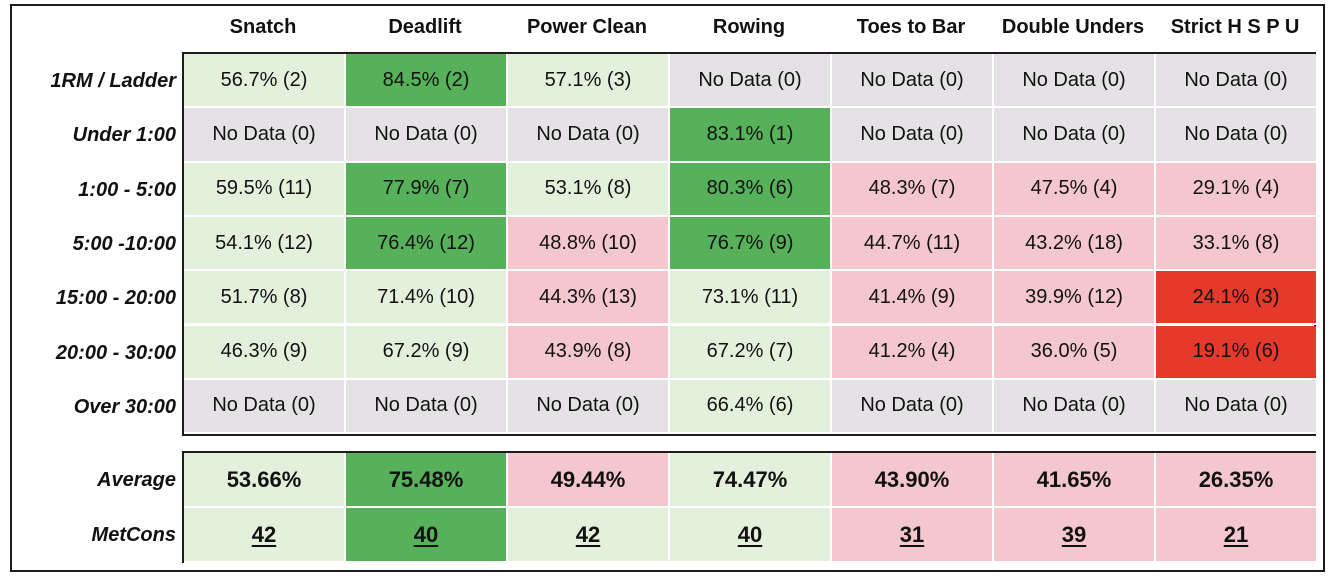 This screenshot has height=578, width=1334. What do you see at coordinates (113, 81) in the screenshot?
I see `row-label: 1RM / Ladder` at bounding box center [113, 81].